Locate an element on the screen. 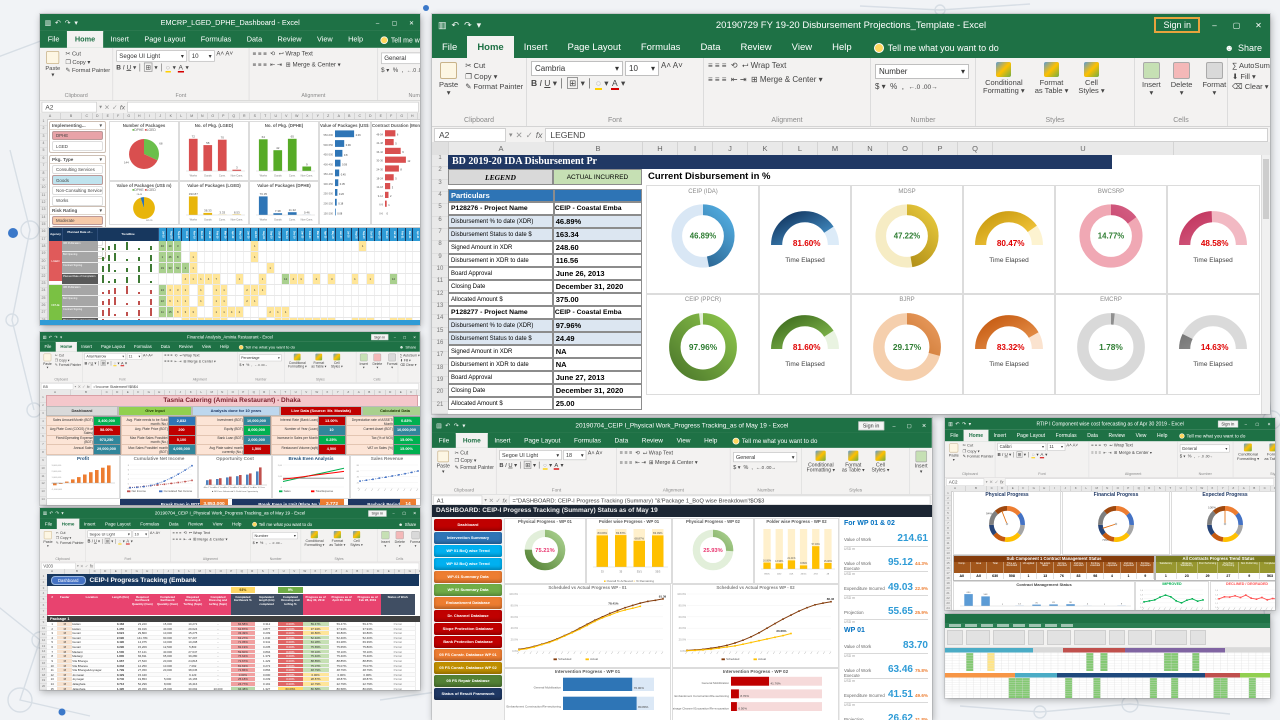  name-box: A2 is located at coordinates (69, 107).